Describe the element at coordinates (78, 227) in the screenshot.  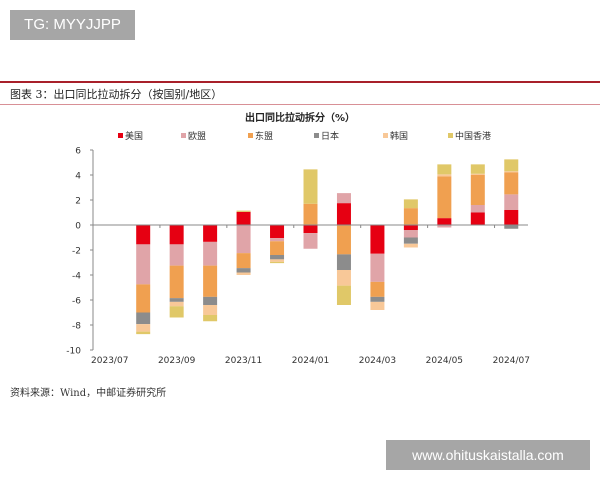
I see `y-tick-label: 0` at that location.